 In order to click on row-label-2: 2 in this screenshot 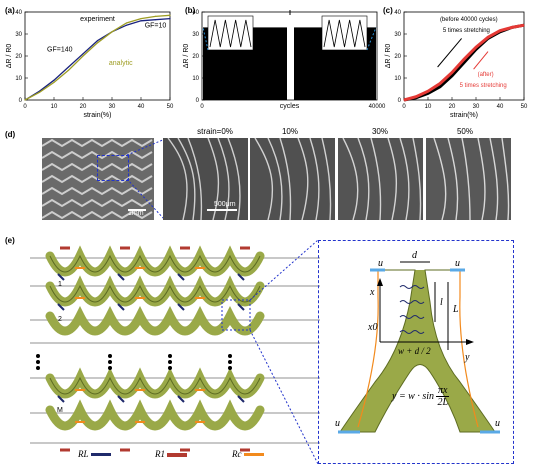, I will do `click(60, 319)`.